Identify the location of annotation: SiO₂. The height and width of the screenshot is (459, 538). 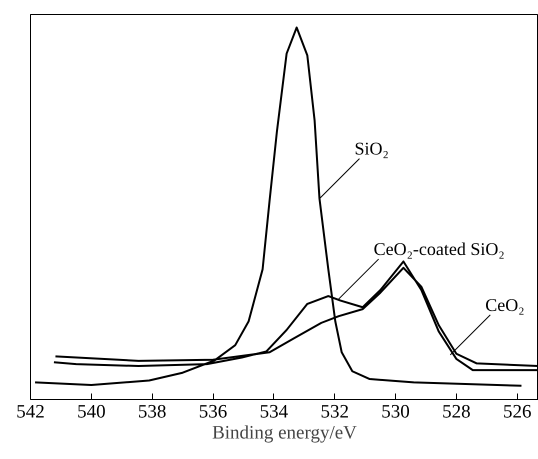
(371, 148).